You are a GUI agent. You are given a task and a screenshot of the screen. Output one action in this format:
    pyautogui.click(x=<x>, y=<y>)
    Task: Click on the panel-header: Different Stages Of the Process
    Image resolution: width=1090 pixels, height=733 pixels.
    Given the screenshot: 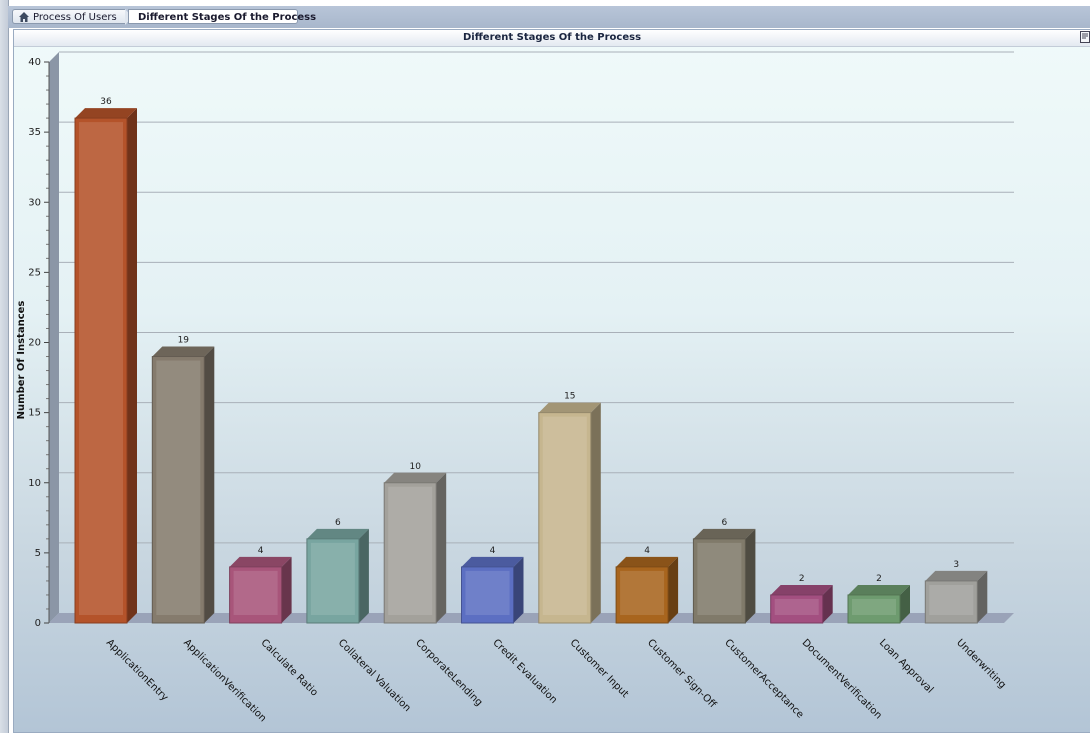 What is the action you would take?
    pyautogui.click(x=552, y=38)
    